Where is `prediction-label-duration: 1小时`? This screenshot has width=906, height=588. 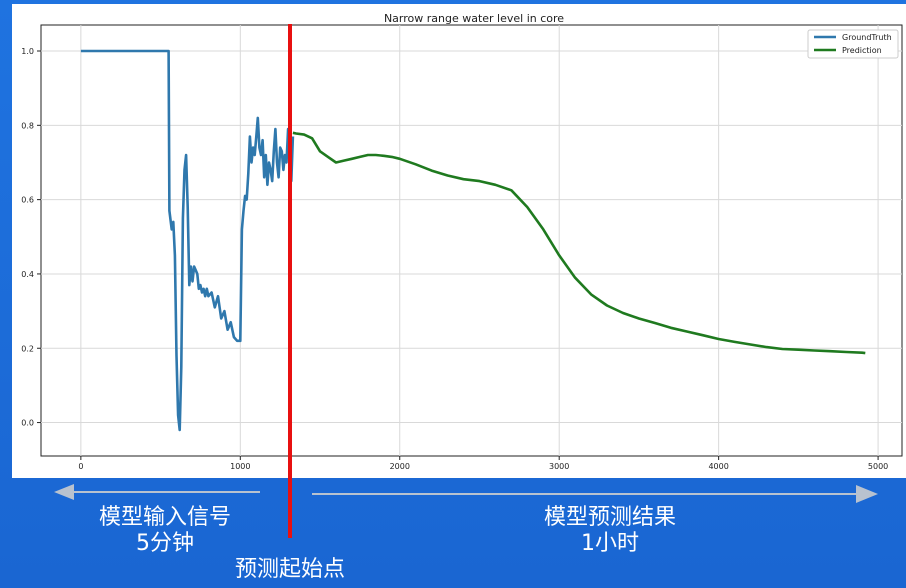 prediction-label-duration: 1小时 is located at coordinates (610, 543).